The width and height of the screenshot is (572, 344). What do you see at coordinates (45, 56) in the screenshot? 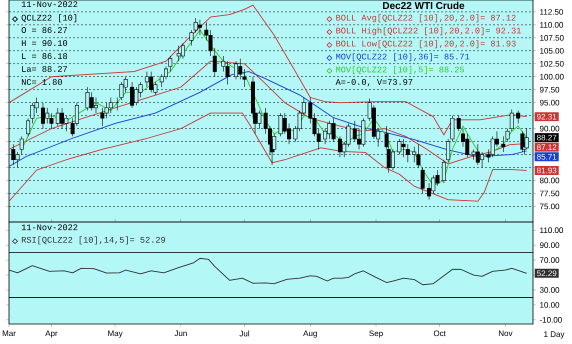
I see `annotation: L = 86.18` at bounding box center [45, 56].